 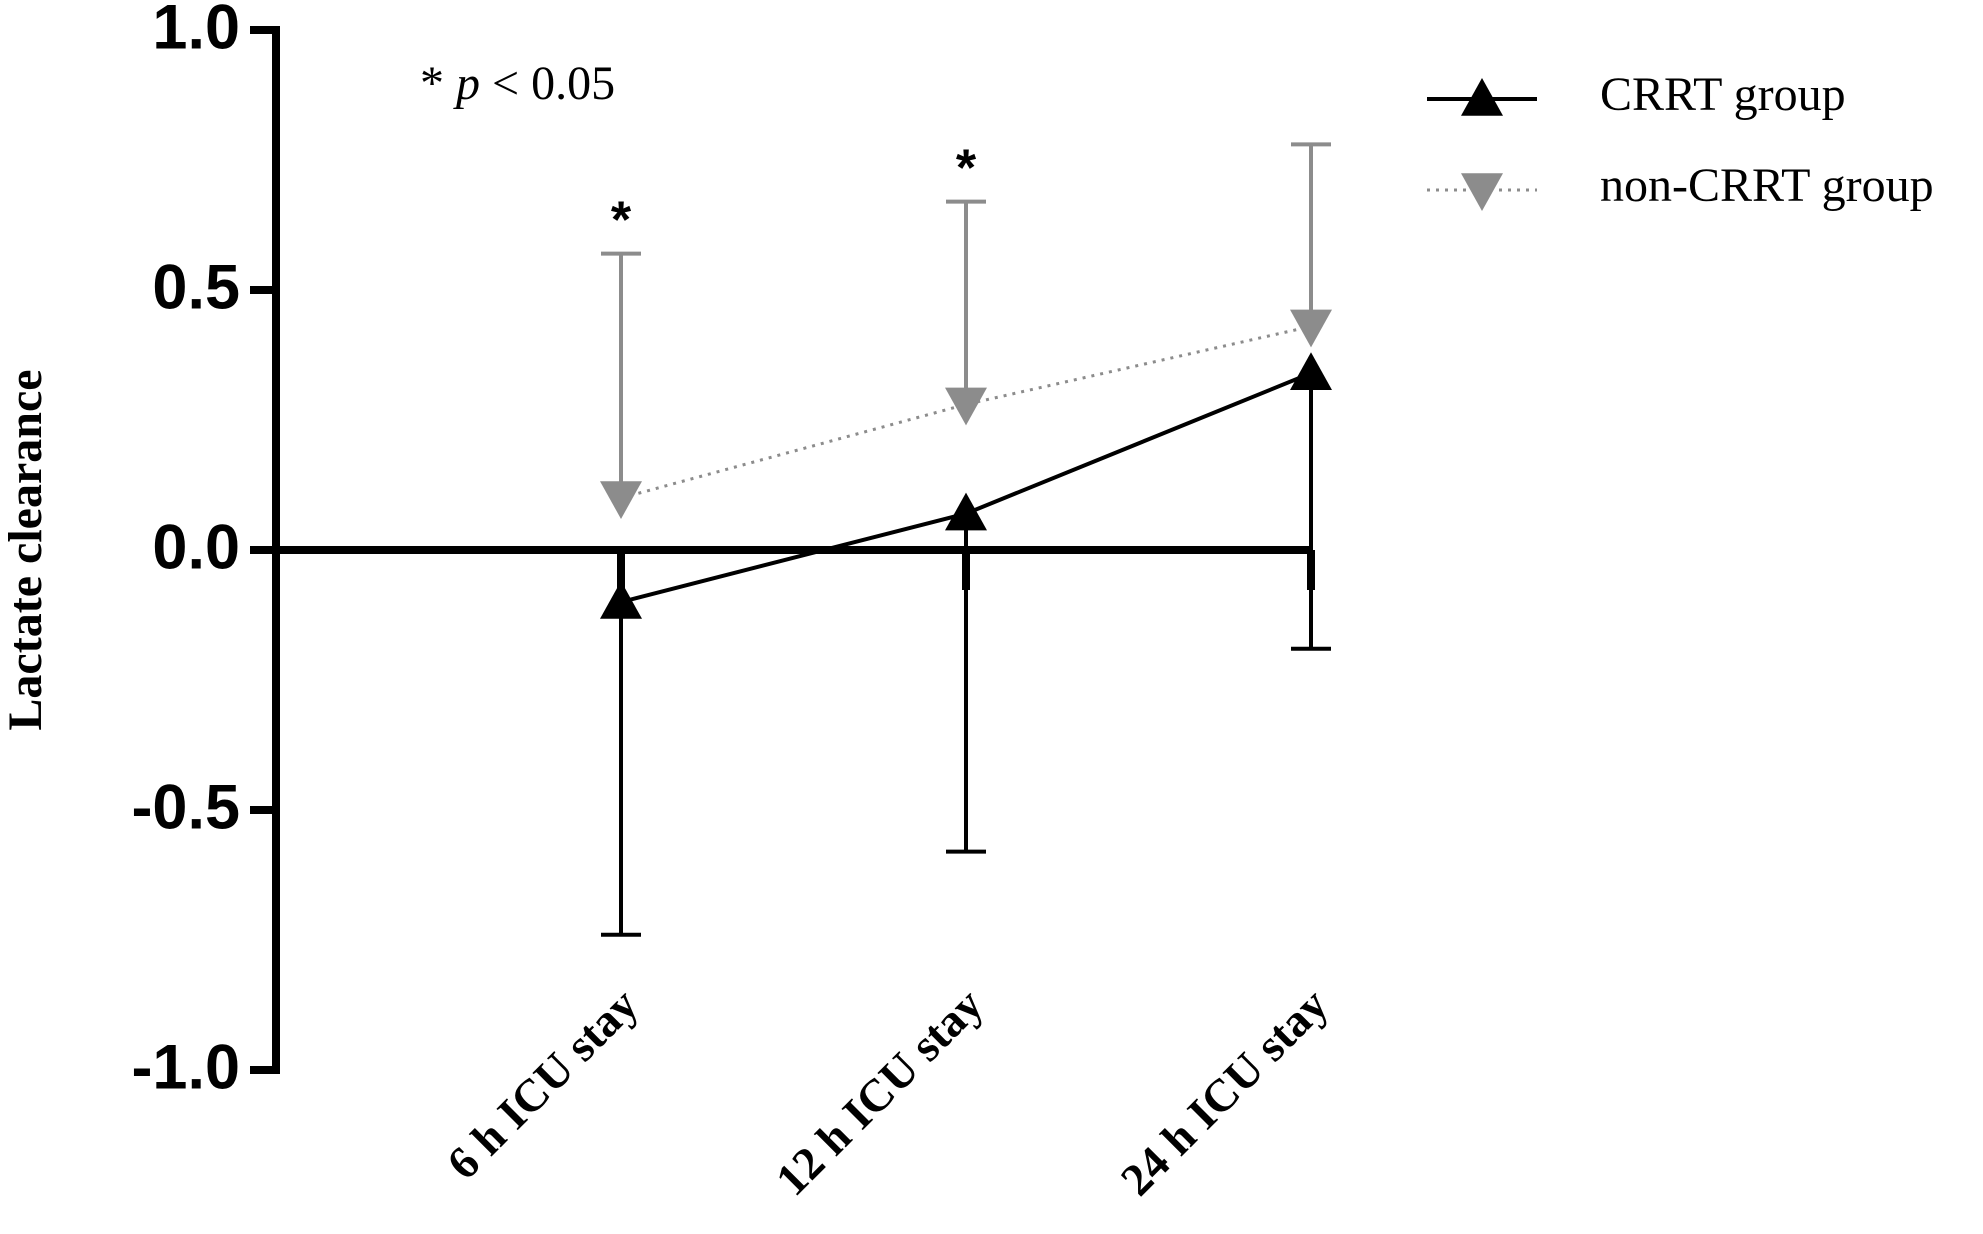 I want to click on y-tick-label: 1.0, so click(x=196, y=31).